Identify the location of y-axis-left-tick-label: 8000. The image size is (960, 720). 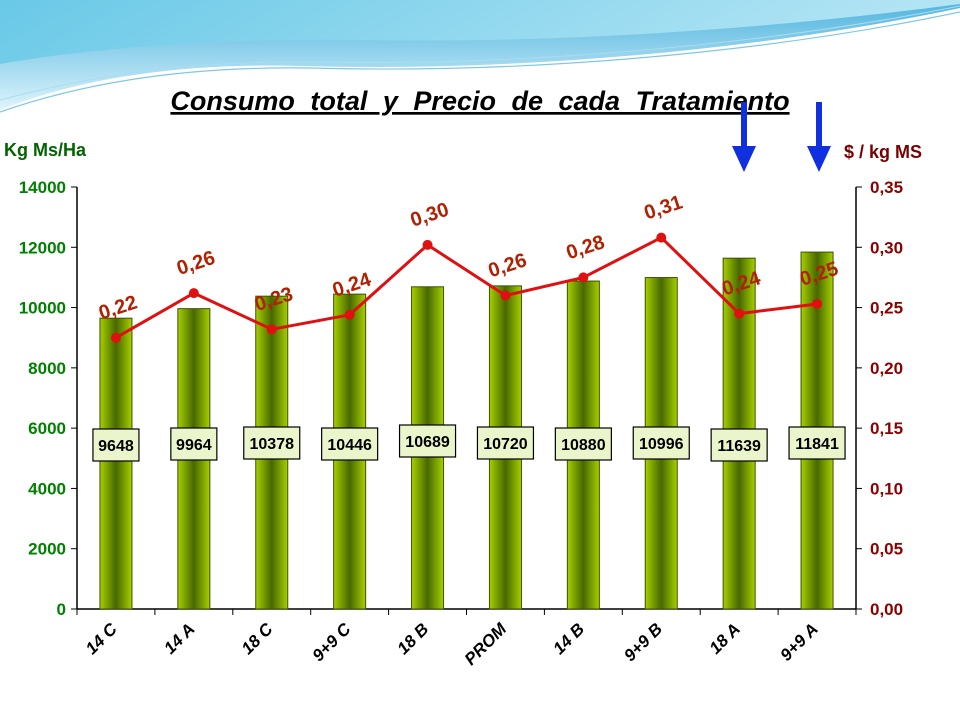
(47, 368).